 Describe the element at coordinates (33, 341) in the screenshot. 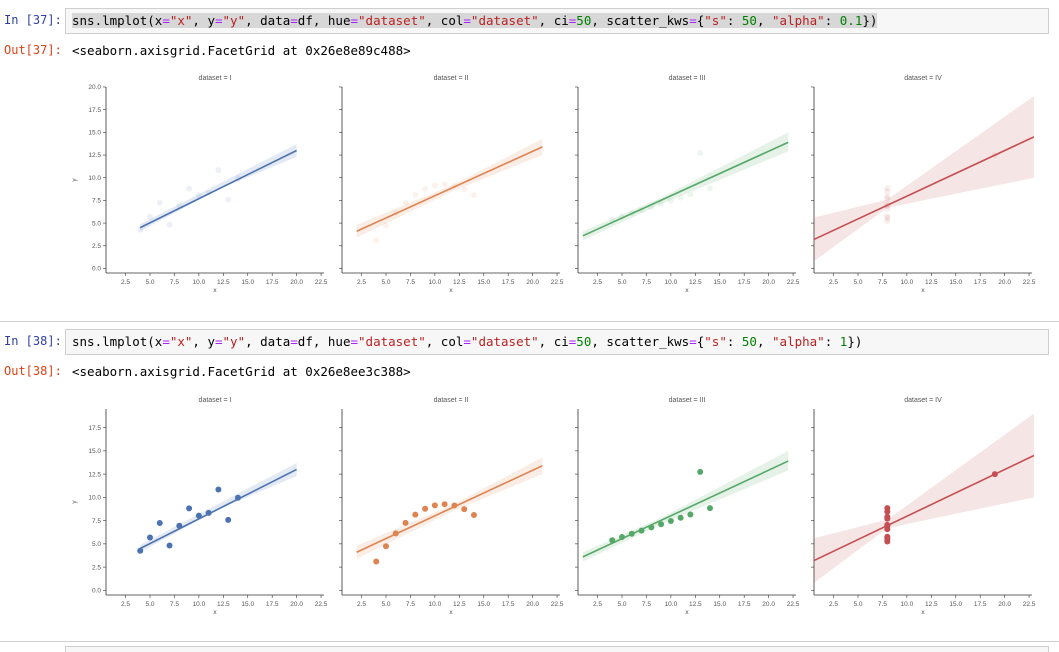

I see `input-prompt: In [38]:` at that location.